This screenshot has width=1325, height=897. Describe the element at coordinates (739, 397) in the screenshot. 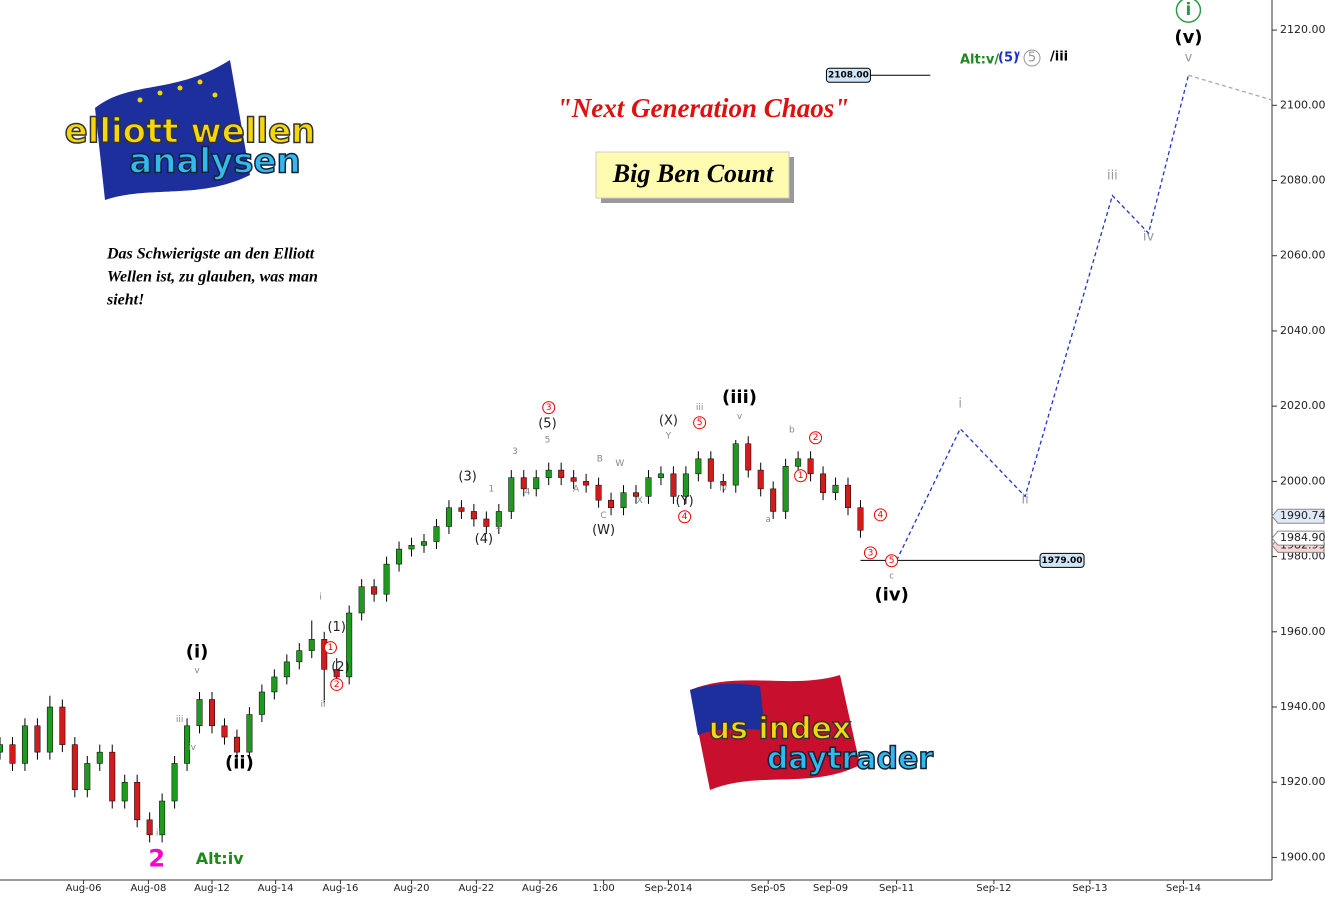

I see `wave-label: (iii)` at that location.